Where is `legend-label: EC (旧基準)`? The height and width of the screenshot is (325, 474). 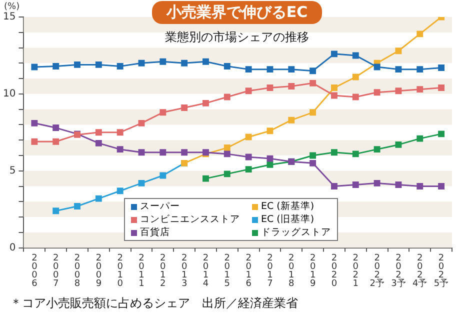 legend-label: EC (旧基準) is located at coordinates (287, 219).